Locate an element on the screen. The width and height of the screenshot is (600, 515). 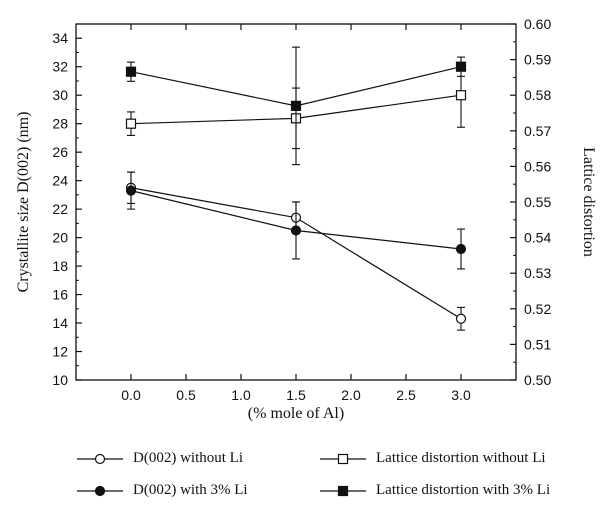
filled-square-line-icon is located at coordinates (343, 490).